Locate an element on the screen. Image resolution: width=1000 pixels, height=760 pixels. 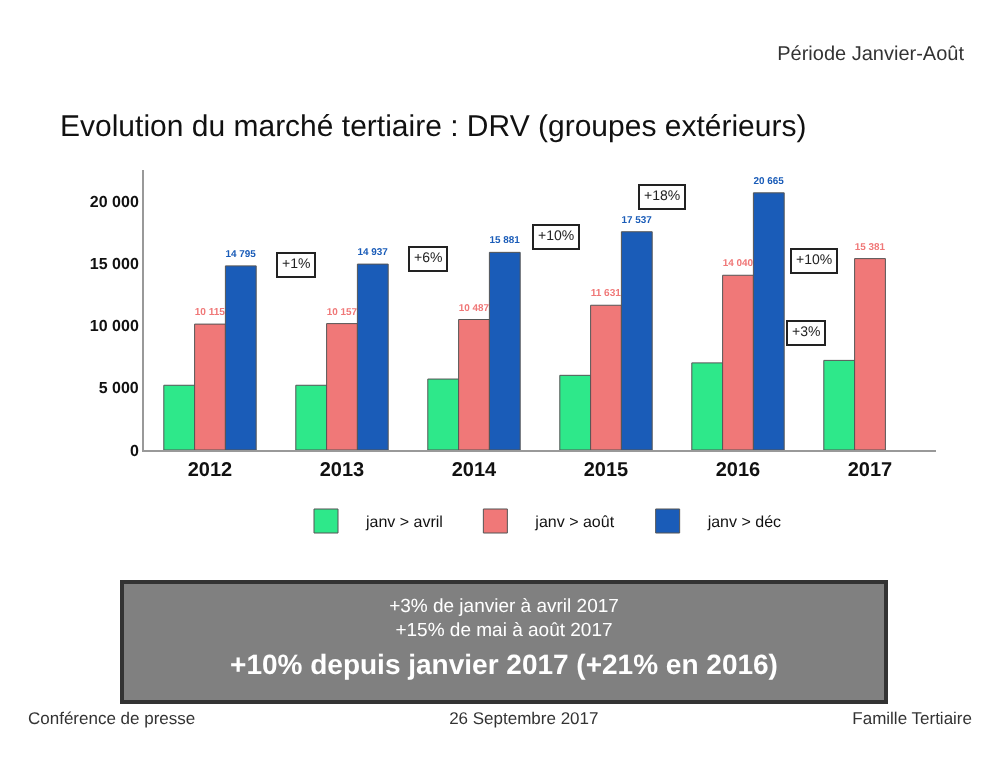
text: +10% depuis janvier 2017 (+21% en 2016) is located at coordinates (504, 664).